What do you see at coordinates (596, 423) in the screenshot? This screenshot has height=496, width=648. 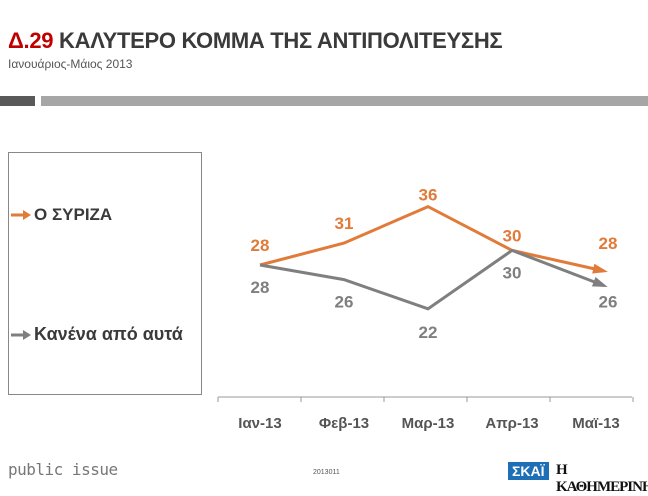 I see `x-tick-label: Μαϊ-13` at bounding box center [596, 423].